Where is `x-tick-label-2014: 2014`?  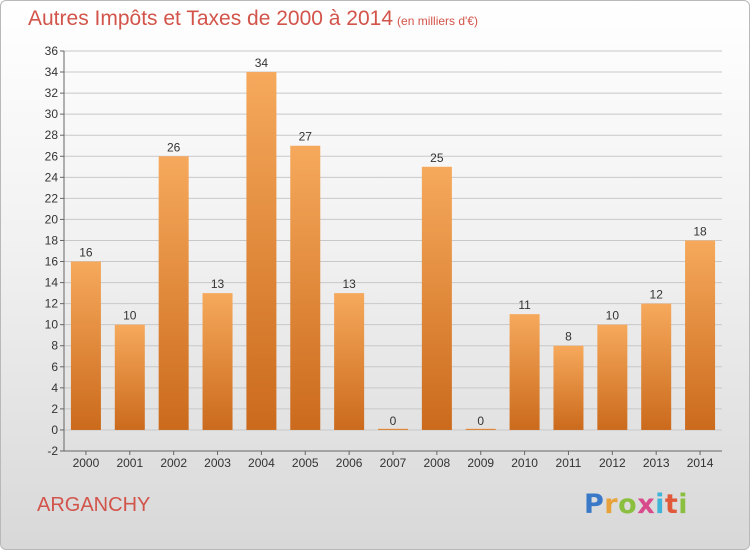 x-tick-label-2014: 2014 is located at coordinates (700, 463).